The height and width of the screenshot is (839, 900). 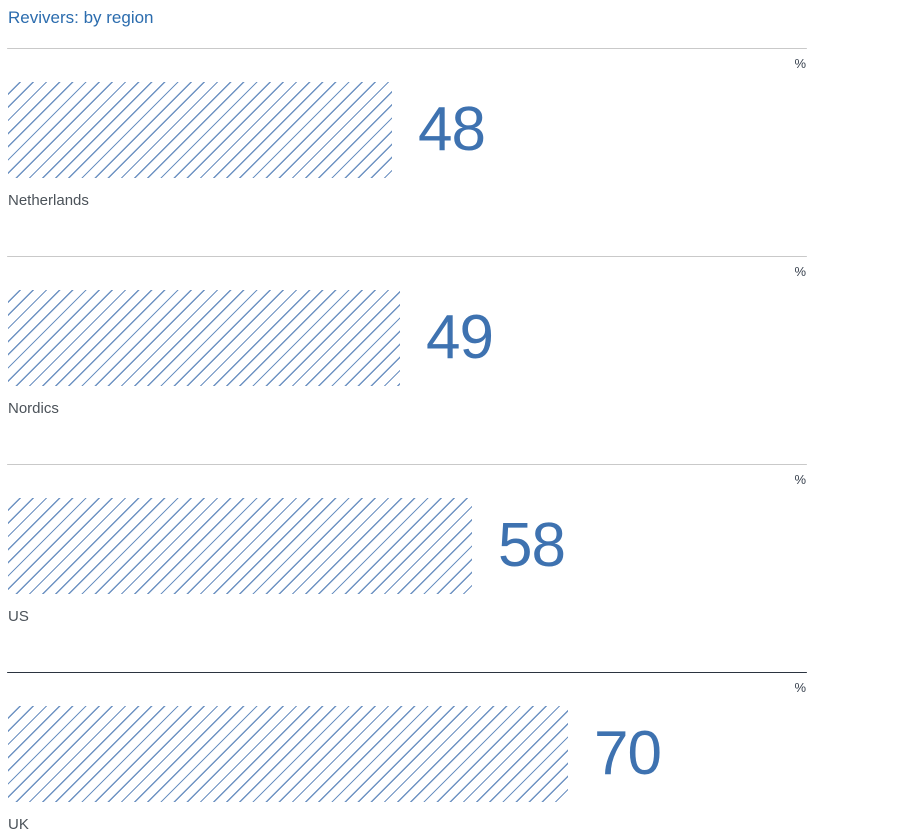 What do you see at coordinates (532, 545) in the screenshot?
I see `value-label: 58` at bounding box center [532, 545].